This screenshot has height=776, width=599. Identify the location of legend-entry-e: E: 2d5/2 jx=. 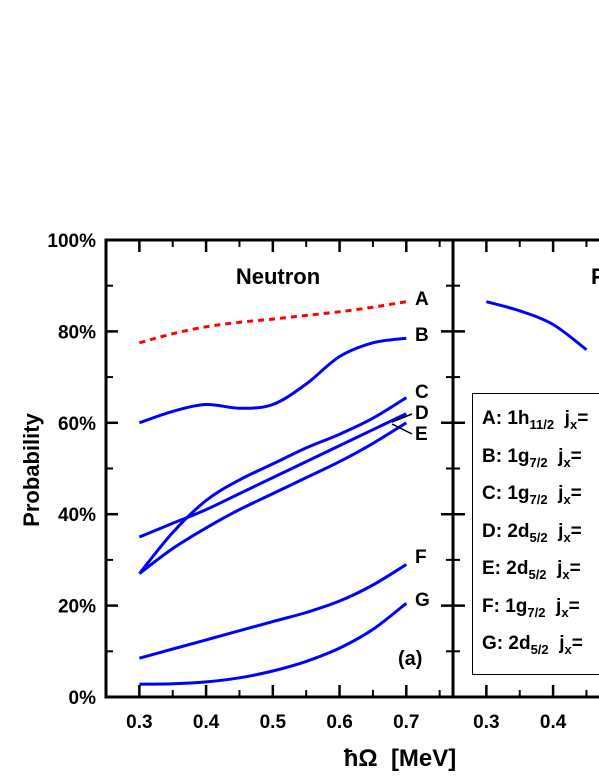
(531, 570).